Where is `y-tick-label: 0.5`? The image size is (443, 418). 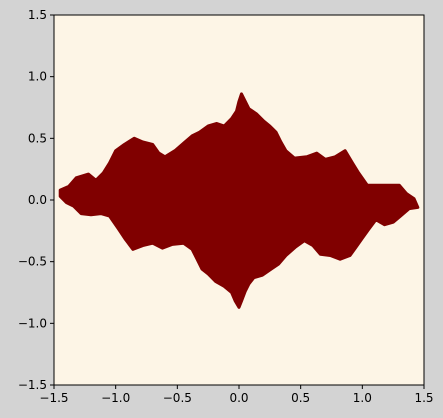 y-tick-label: 0.5 is located at coordinates (37, 138).